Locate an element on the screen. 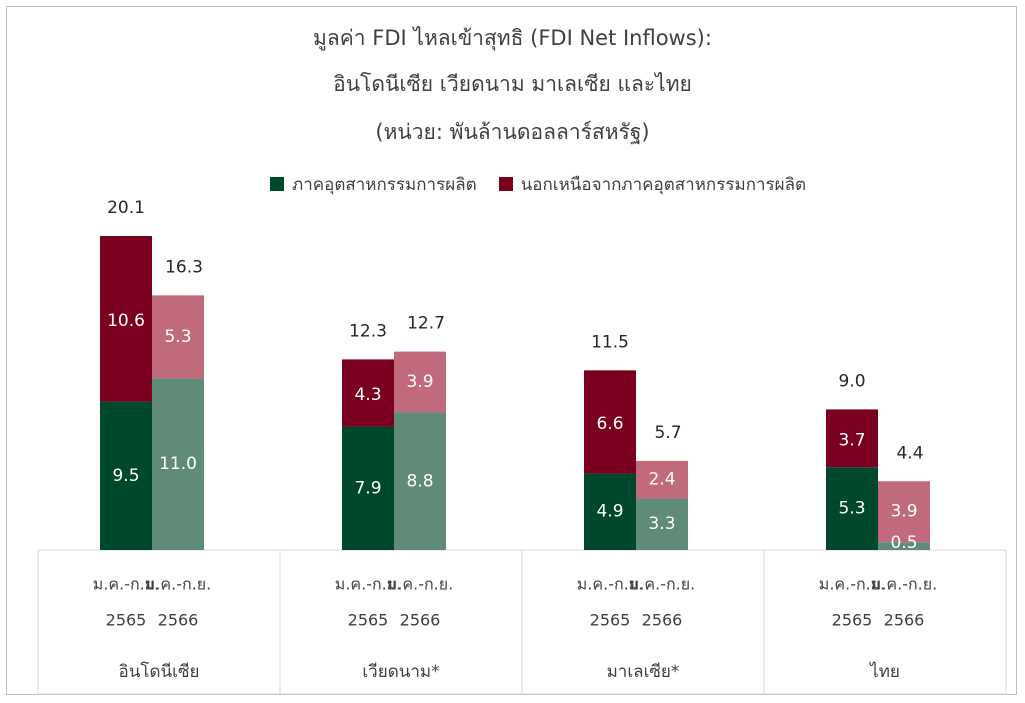 This screenshot has width=1025, height=703. data-label-manufacturing-indonesia-2565: 9.5 is located at coordinates (125, 476).